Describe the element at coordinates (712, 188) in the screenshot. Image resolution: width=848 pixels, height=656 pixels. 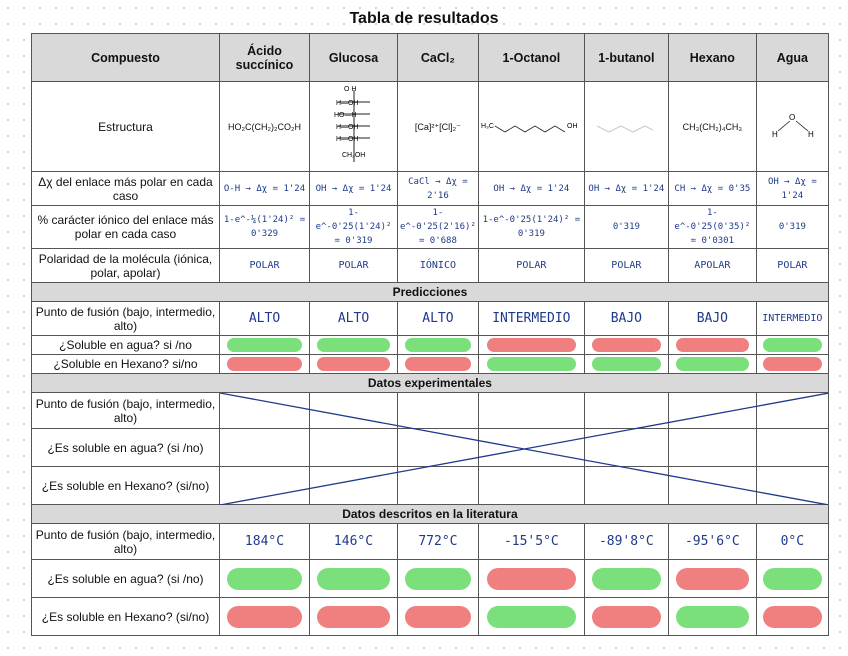
I see `delta-chi-5: CH → Δχ = 0'35` at that location.